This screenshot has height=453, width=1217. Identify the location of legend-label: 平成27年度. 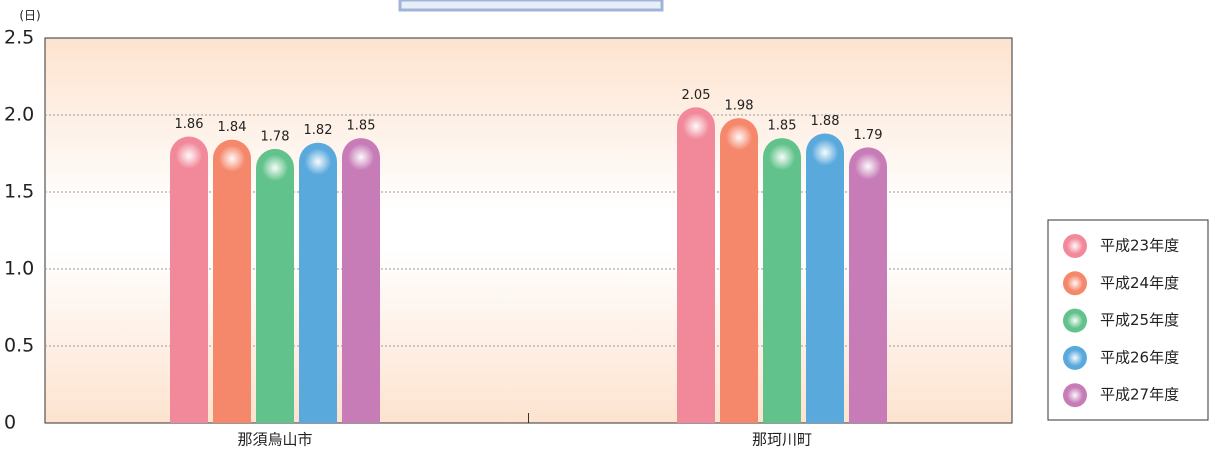
(1139, 395).